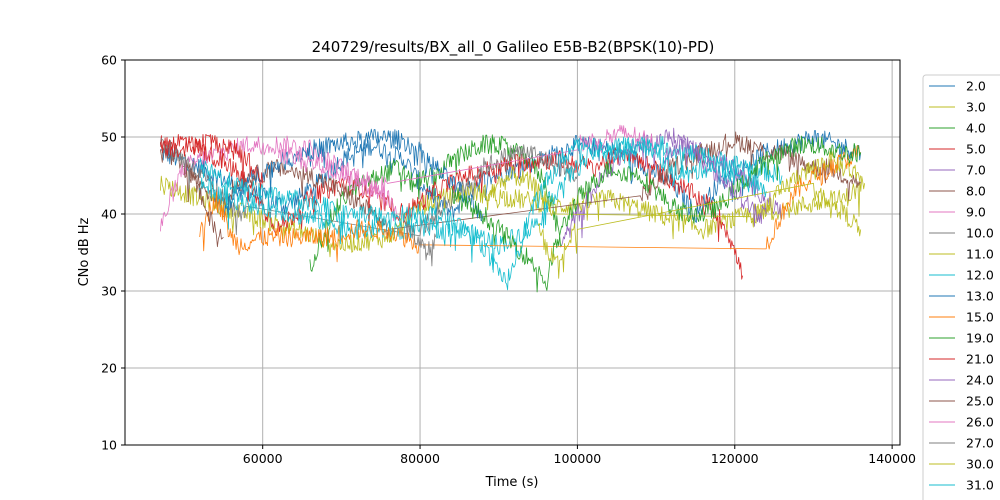 The image size is (1000, 500). I want to click on y-tick-label: 40, so click(109, 214).